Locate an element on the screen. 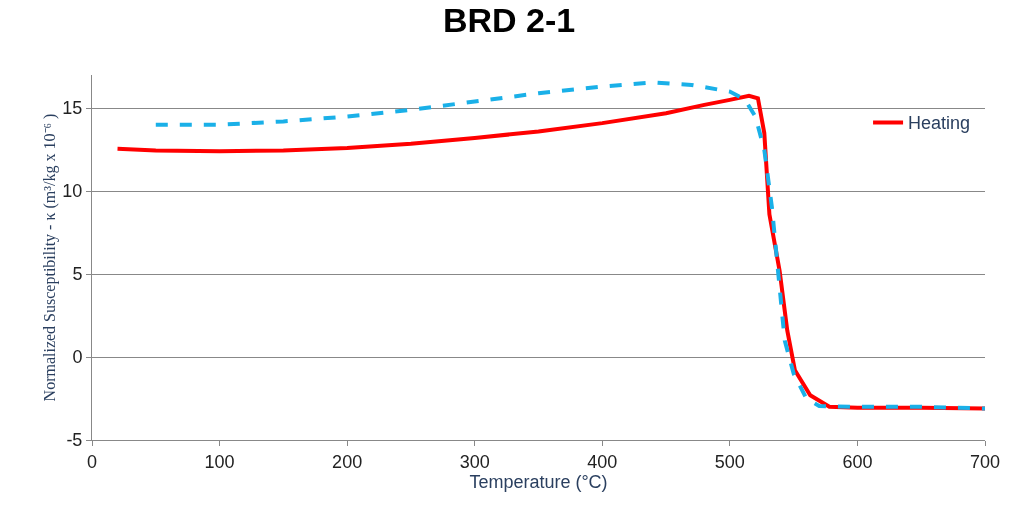 This screenshot has width=1018, height=522. y-tick-label: 15 is located at coordinates (72, 108).